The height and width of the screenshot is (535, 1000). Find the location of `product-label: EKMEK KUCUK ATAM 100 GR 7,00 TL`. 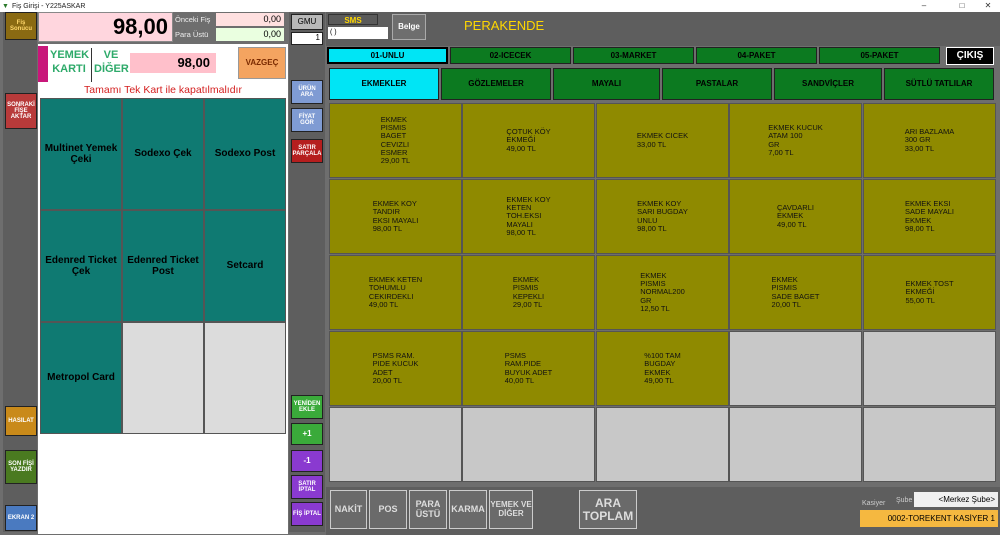

product-label: EKMEK KUCUK ATAM 100 GR 7,00 TL is located at coordinates (795, 140).